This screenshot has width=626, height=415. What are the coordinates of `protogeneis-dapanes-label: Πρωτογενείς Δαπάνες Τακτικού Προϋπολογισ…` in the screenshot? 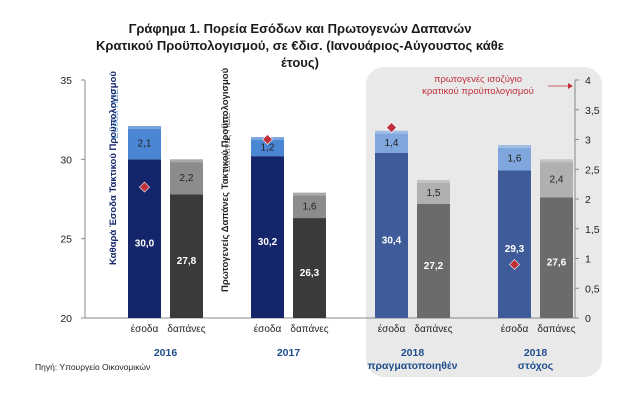 It's located at (225, 179).